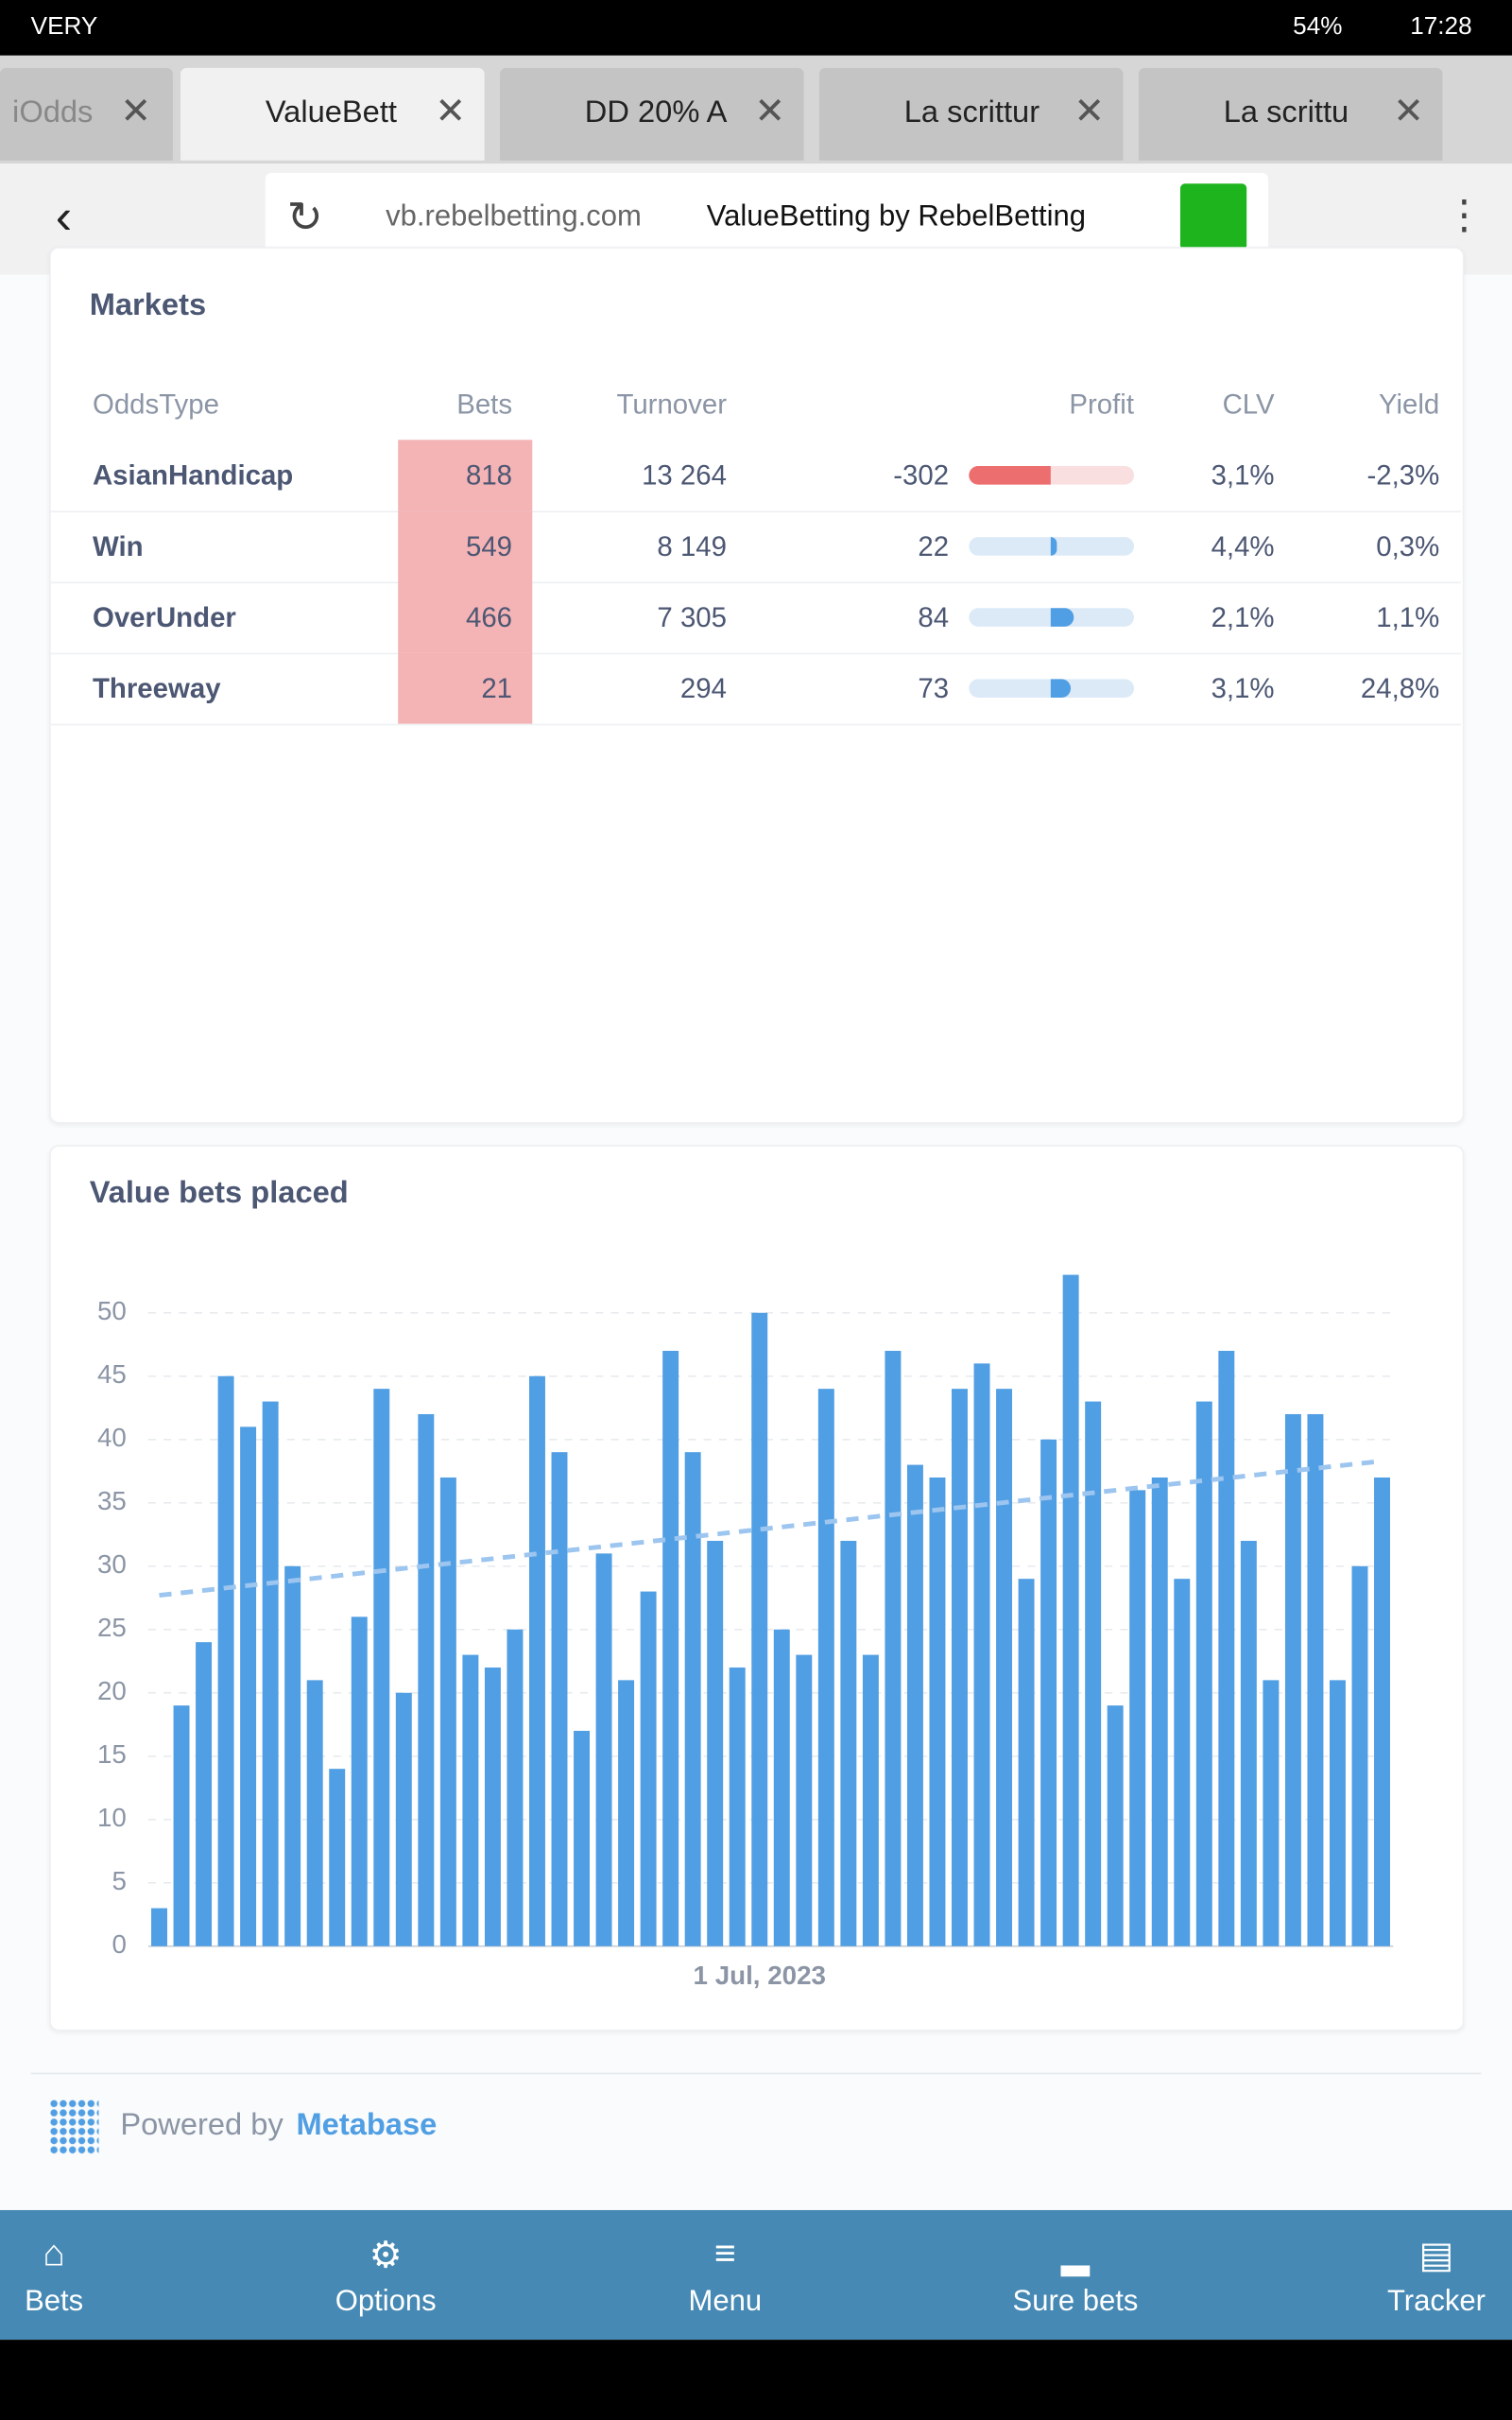  Describe the element at coordinates (684, 475) in the screenshot. I see `cell: 13 264` at that location.